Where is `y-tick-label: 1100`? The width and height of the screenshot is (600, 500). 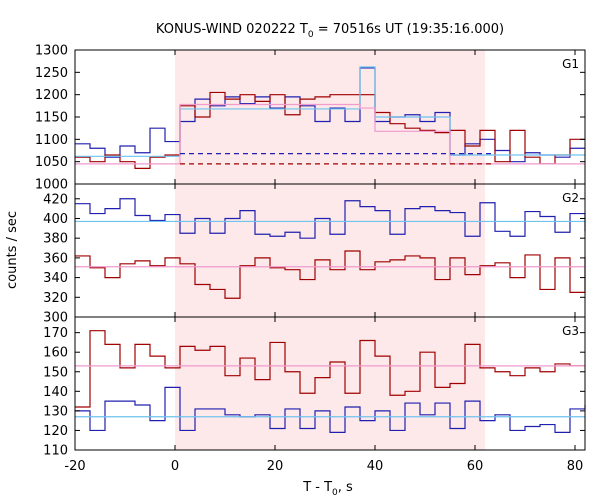
y-tick-label: 1100 is located at coordinates (51, 140).